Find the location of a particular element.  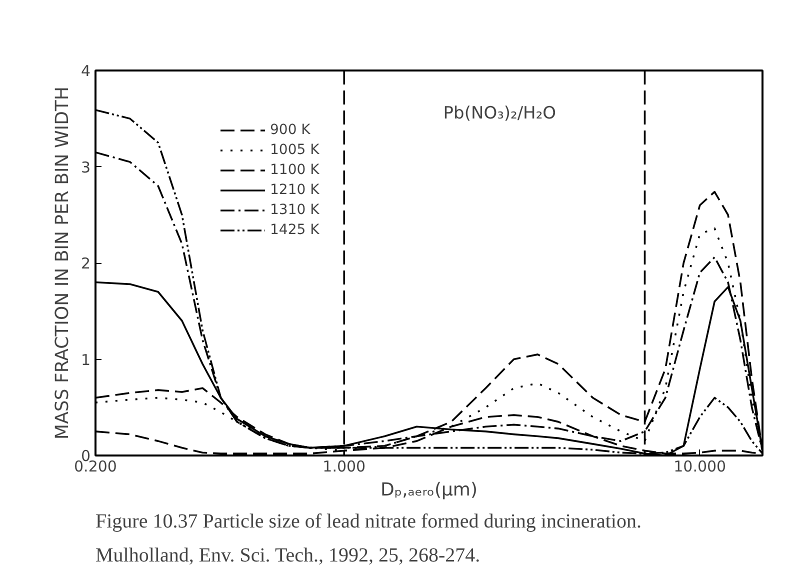

x-axis-title: Dₚ,ₐₑᵣₒ(μm) is located at coordinates (429, 490).